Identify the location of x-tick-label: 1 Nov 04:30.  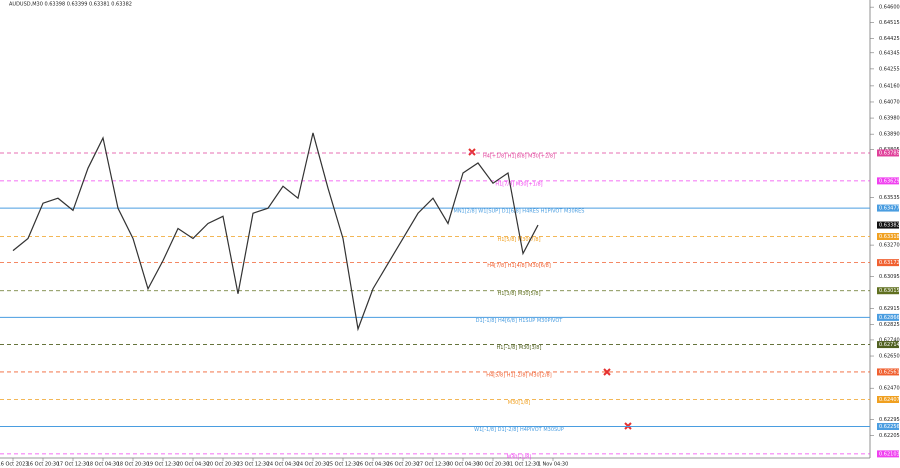
(553, 465).